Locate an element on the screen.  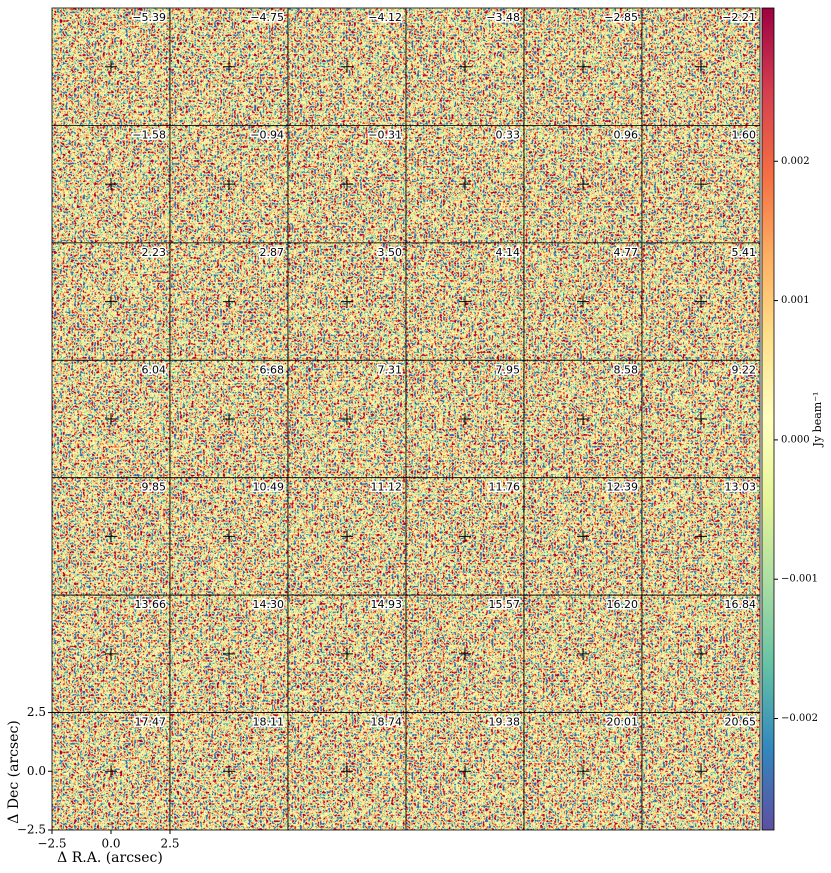
velocity-label: 8.58 is located at coordinates (626, 369).